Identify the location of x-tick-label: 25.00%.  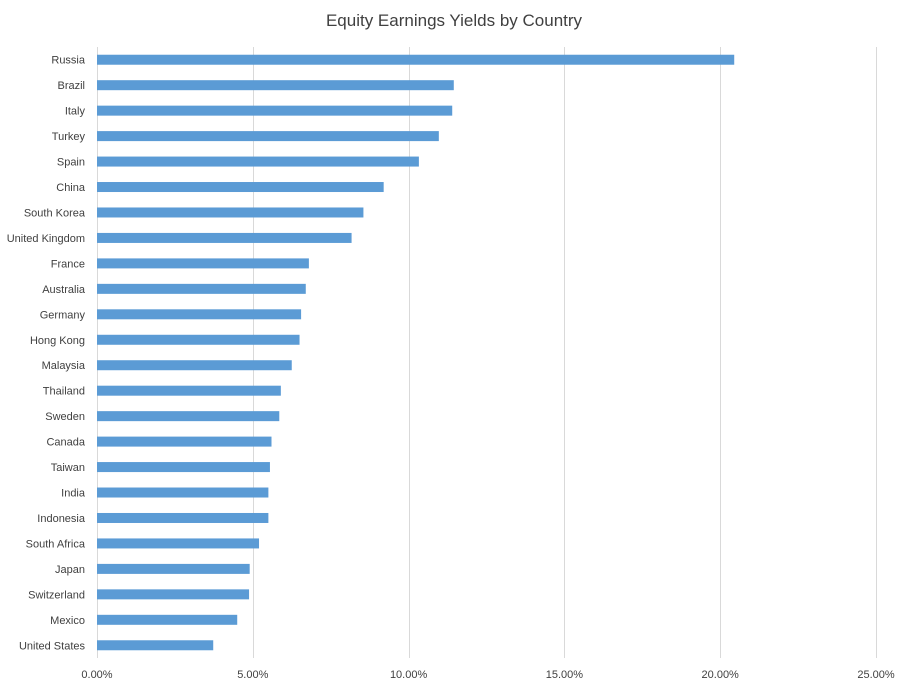
(876, 675).